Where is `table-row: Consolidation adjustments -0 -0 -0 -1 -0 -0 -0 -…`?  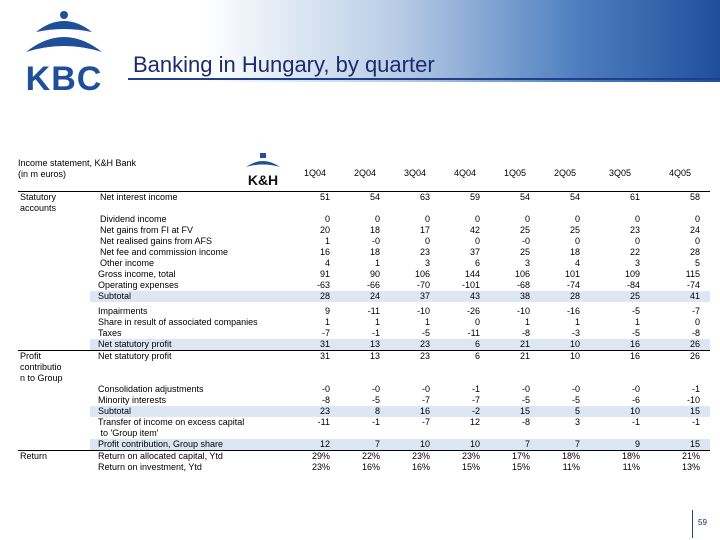
table-row: Consolidation adjustments -0 -0 -0 -1 -0 -0 -0 -… is located at coordinates (364, 389).